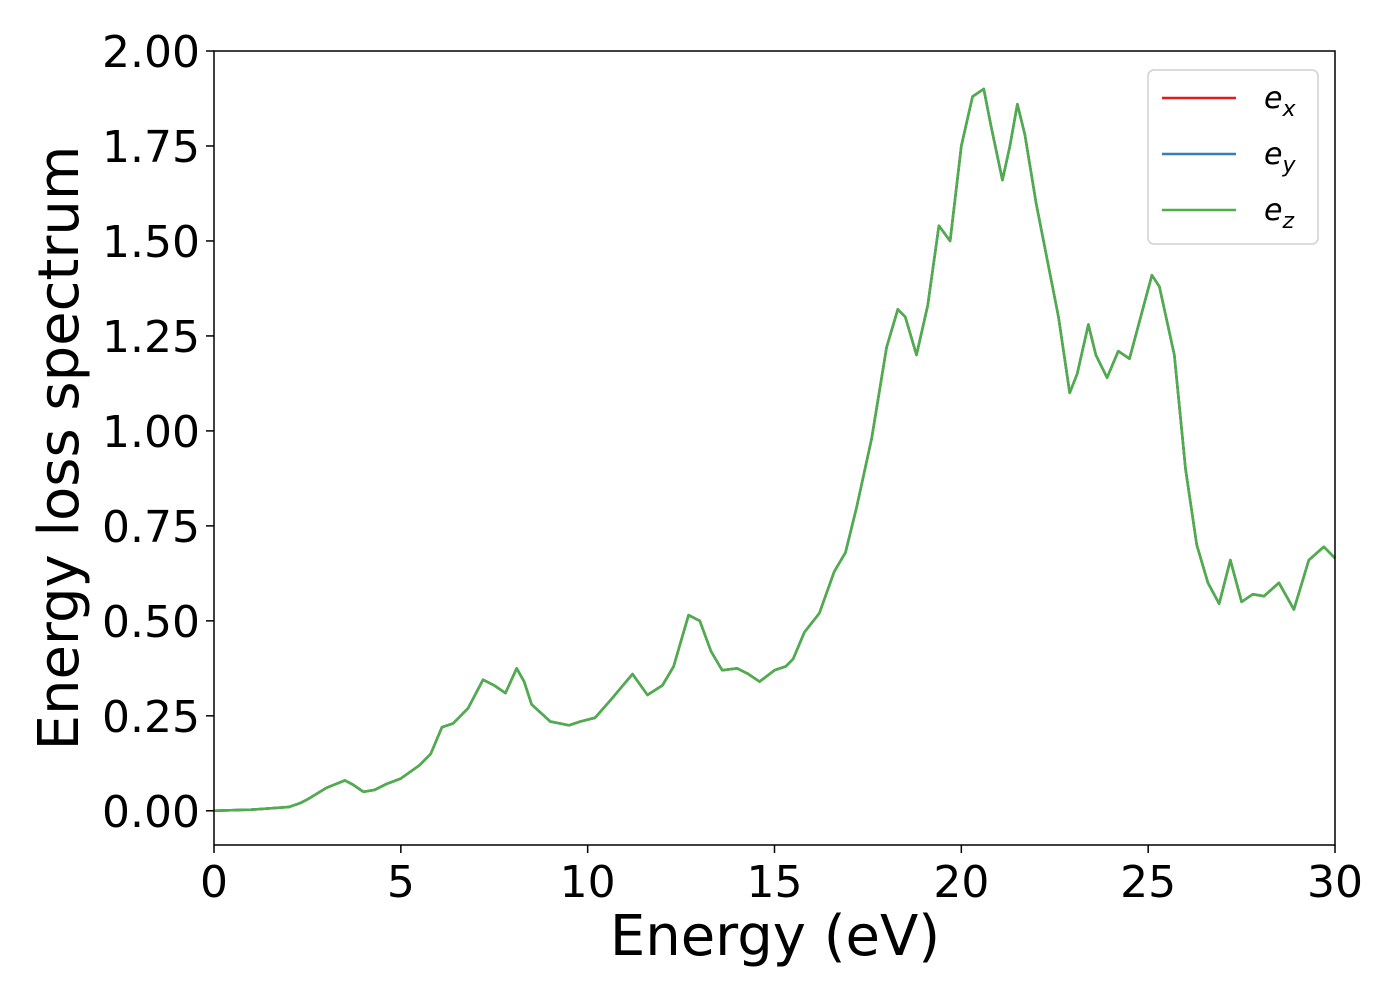  Describe the element at coordinates (151, 622) in the screenshot. I see `y-tick-label: 0.50` at that location.